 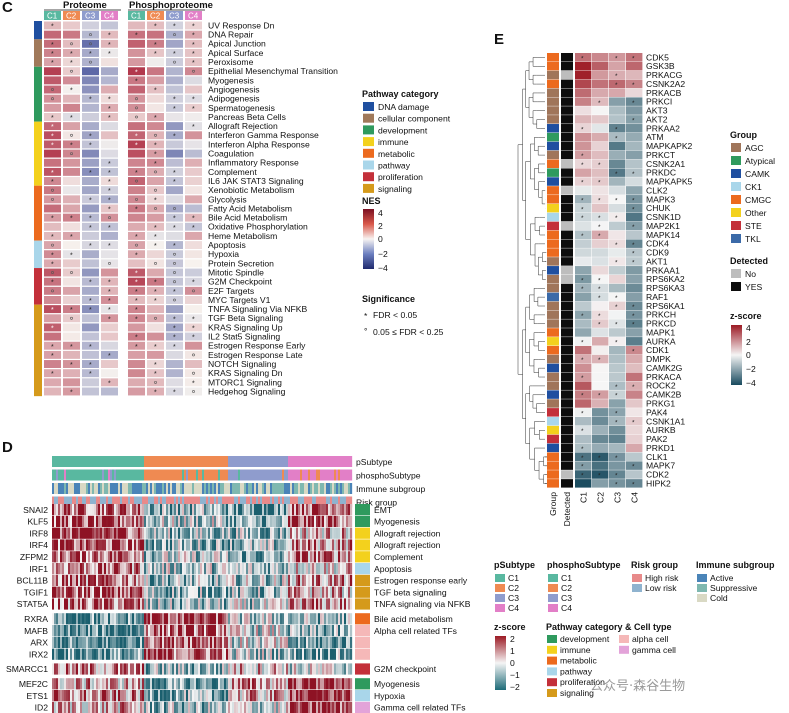 What do you see at coordinates (578, 661) in the screenshot?
I see `cat-legend-label: metabolic` at bounding box center [578, 661].